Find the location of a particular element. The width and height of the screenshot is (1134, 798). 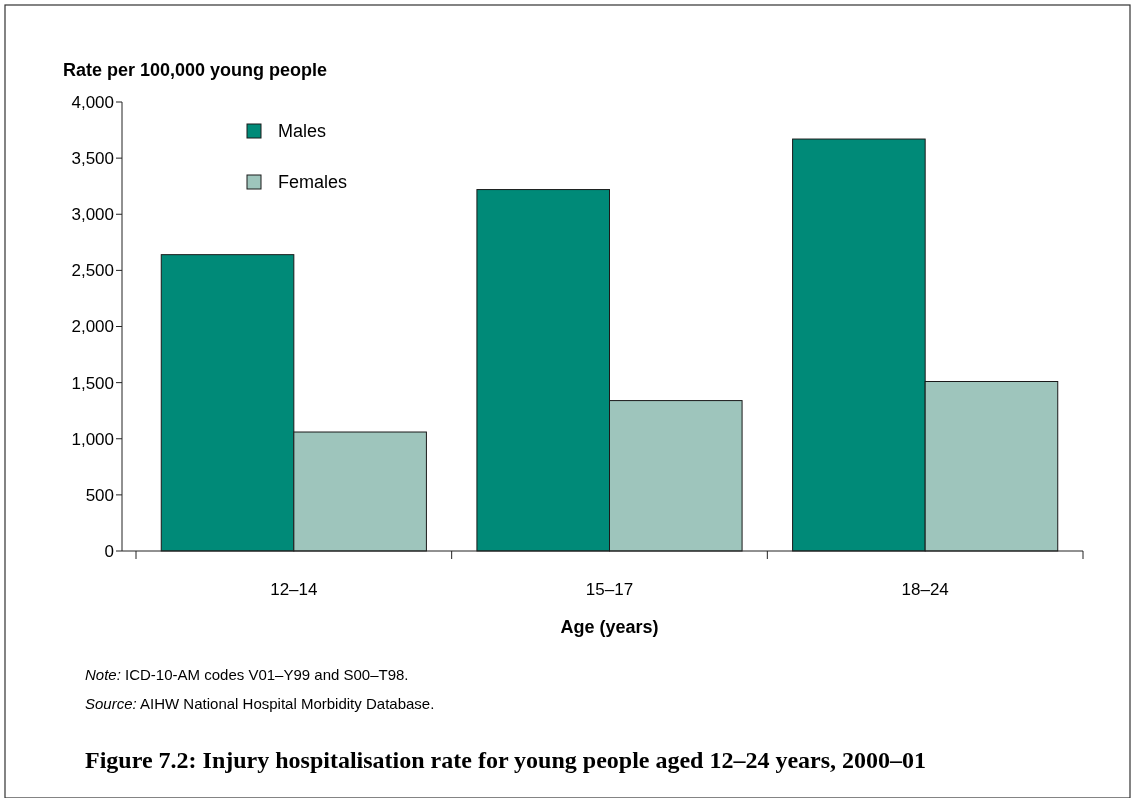

legend-label: Females is located at coordinates (313, 182).